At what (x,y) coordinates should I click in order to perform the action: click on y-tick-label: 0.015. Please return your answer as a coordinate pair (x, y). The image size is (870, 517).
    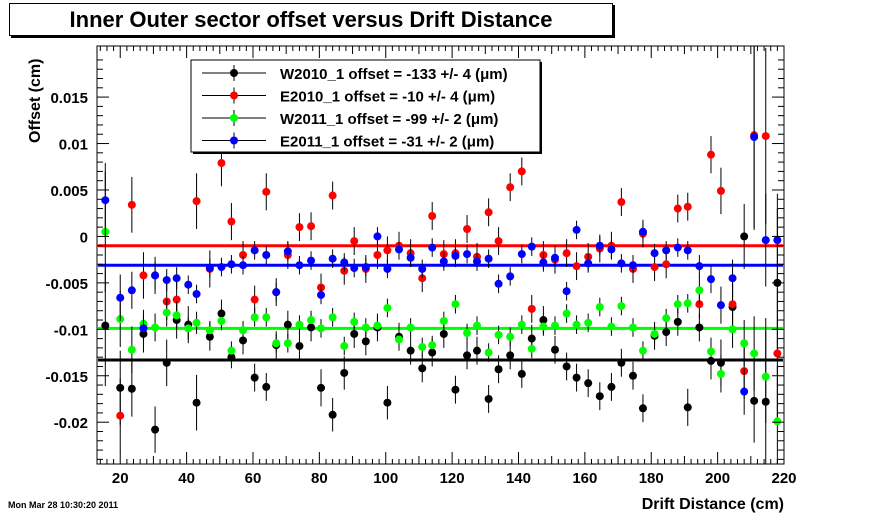
    Looking at the image, I should click on (69, 98).